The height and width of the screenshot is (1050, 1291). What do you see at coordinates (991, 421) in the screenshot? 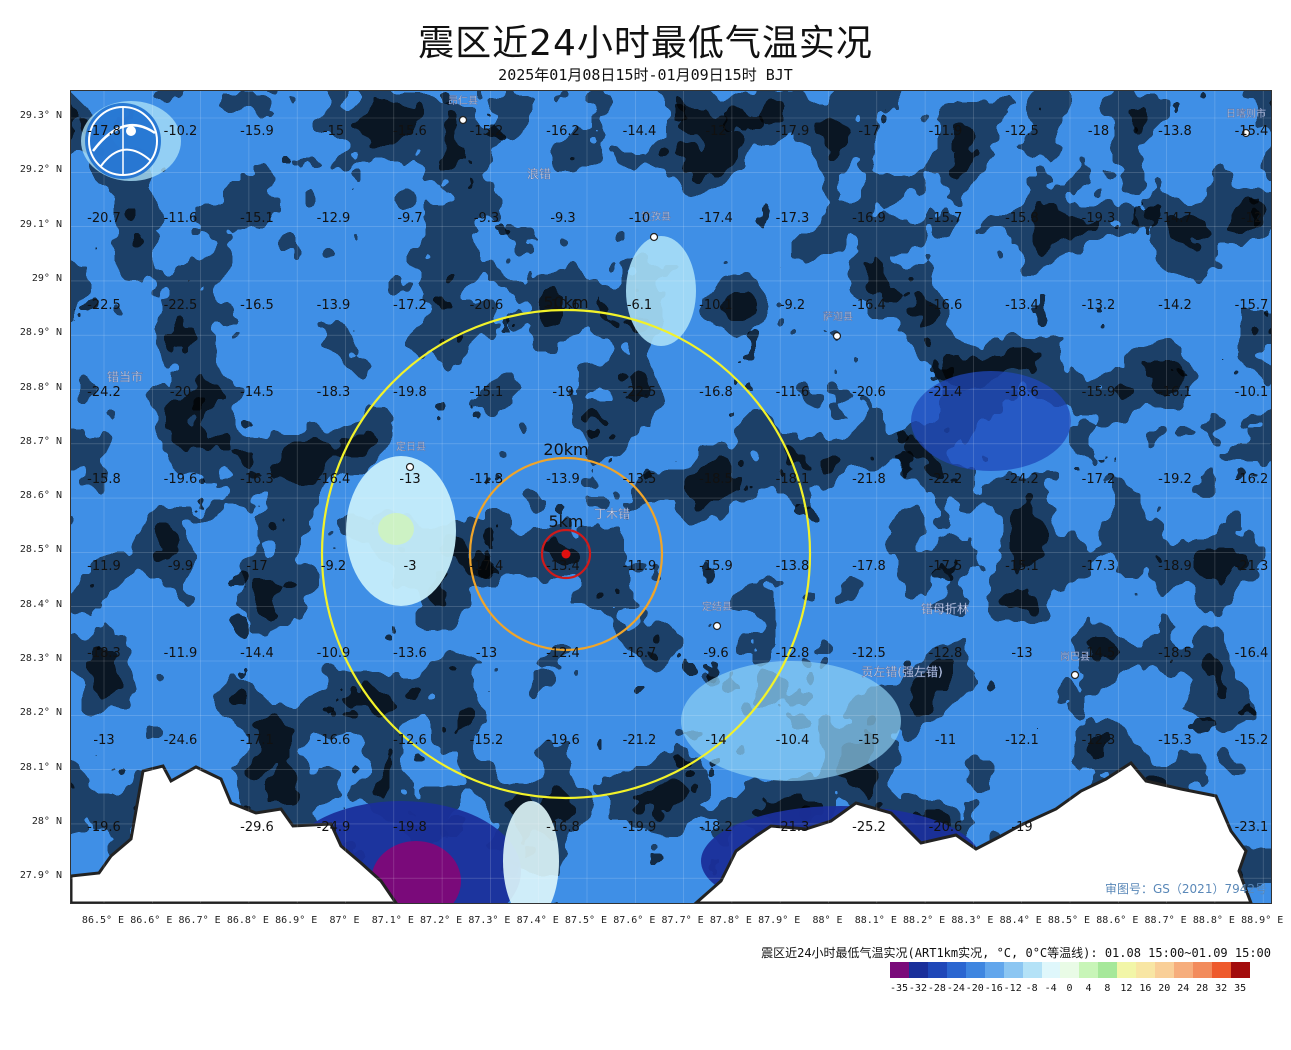
I see `cold-spot` at bounding box center [991, 421].